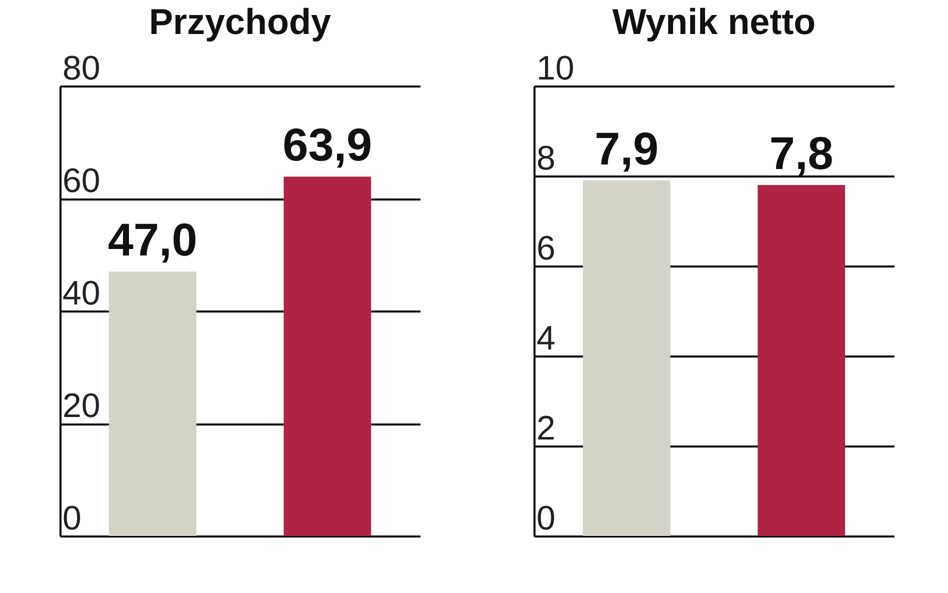 This screenshot has width=948, height=593. Describe the element at coordinates (546, 249) in the screenshot. I see `y-tick-label: 6` at that location.